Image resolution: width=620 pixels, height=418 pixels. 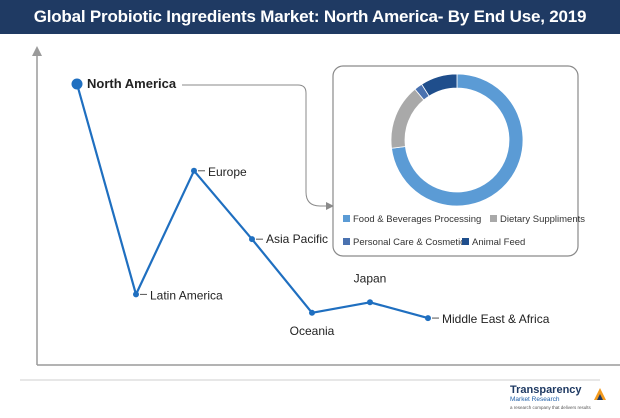 What do you see at coordinates (493, 218) in the screenshot?
I see `legend-swatch-dietary-suppliments` at bounding box center [493, 218].